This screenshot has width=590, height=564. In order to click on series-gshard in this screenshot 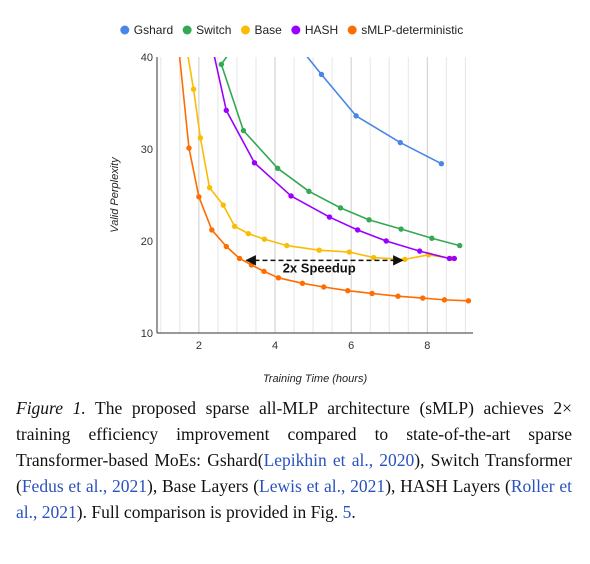, I will do `click(369, 104)`.